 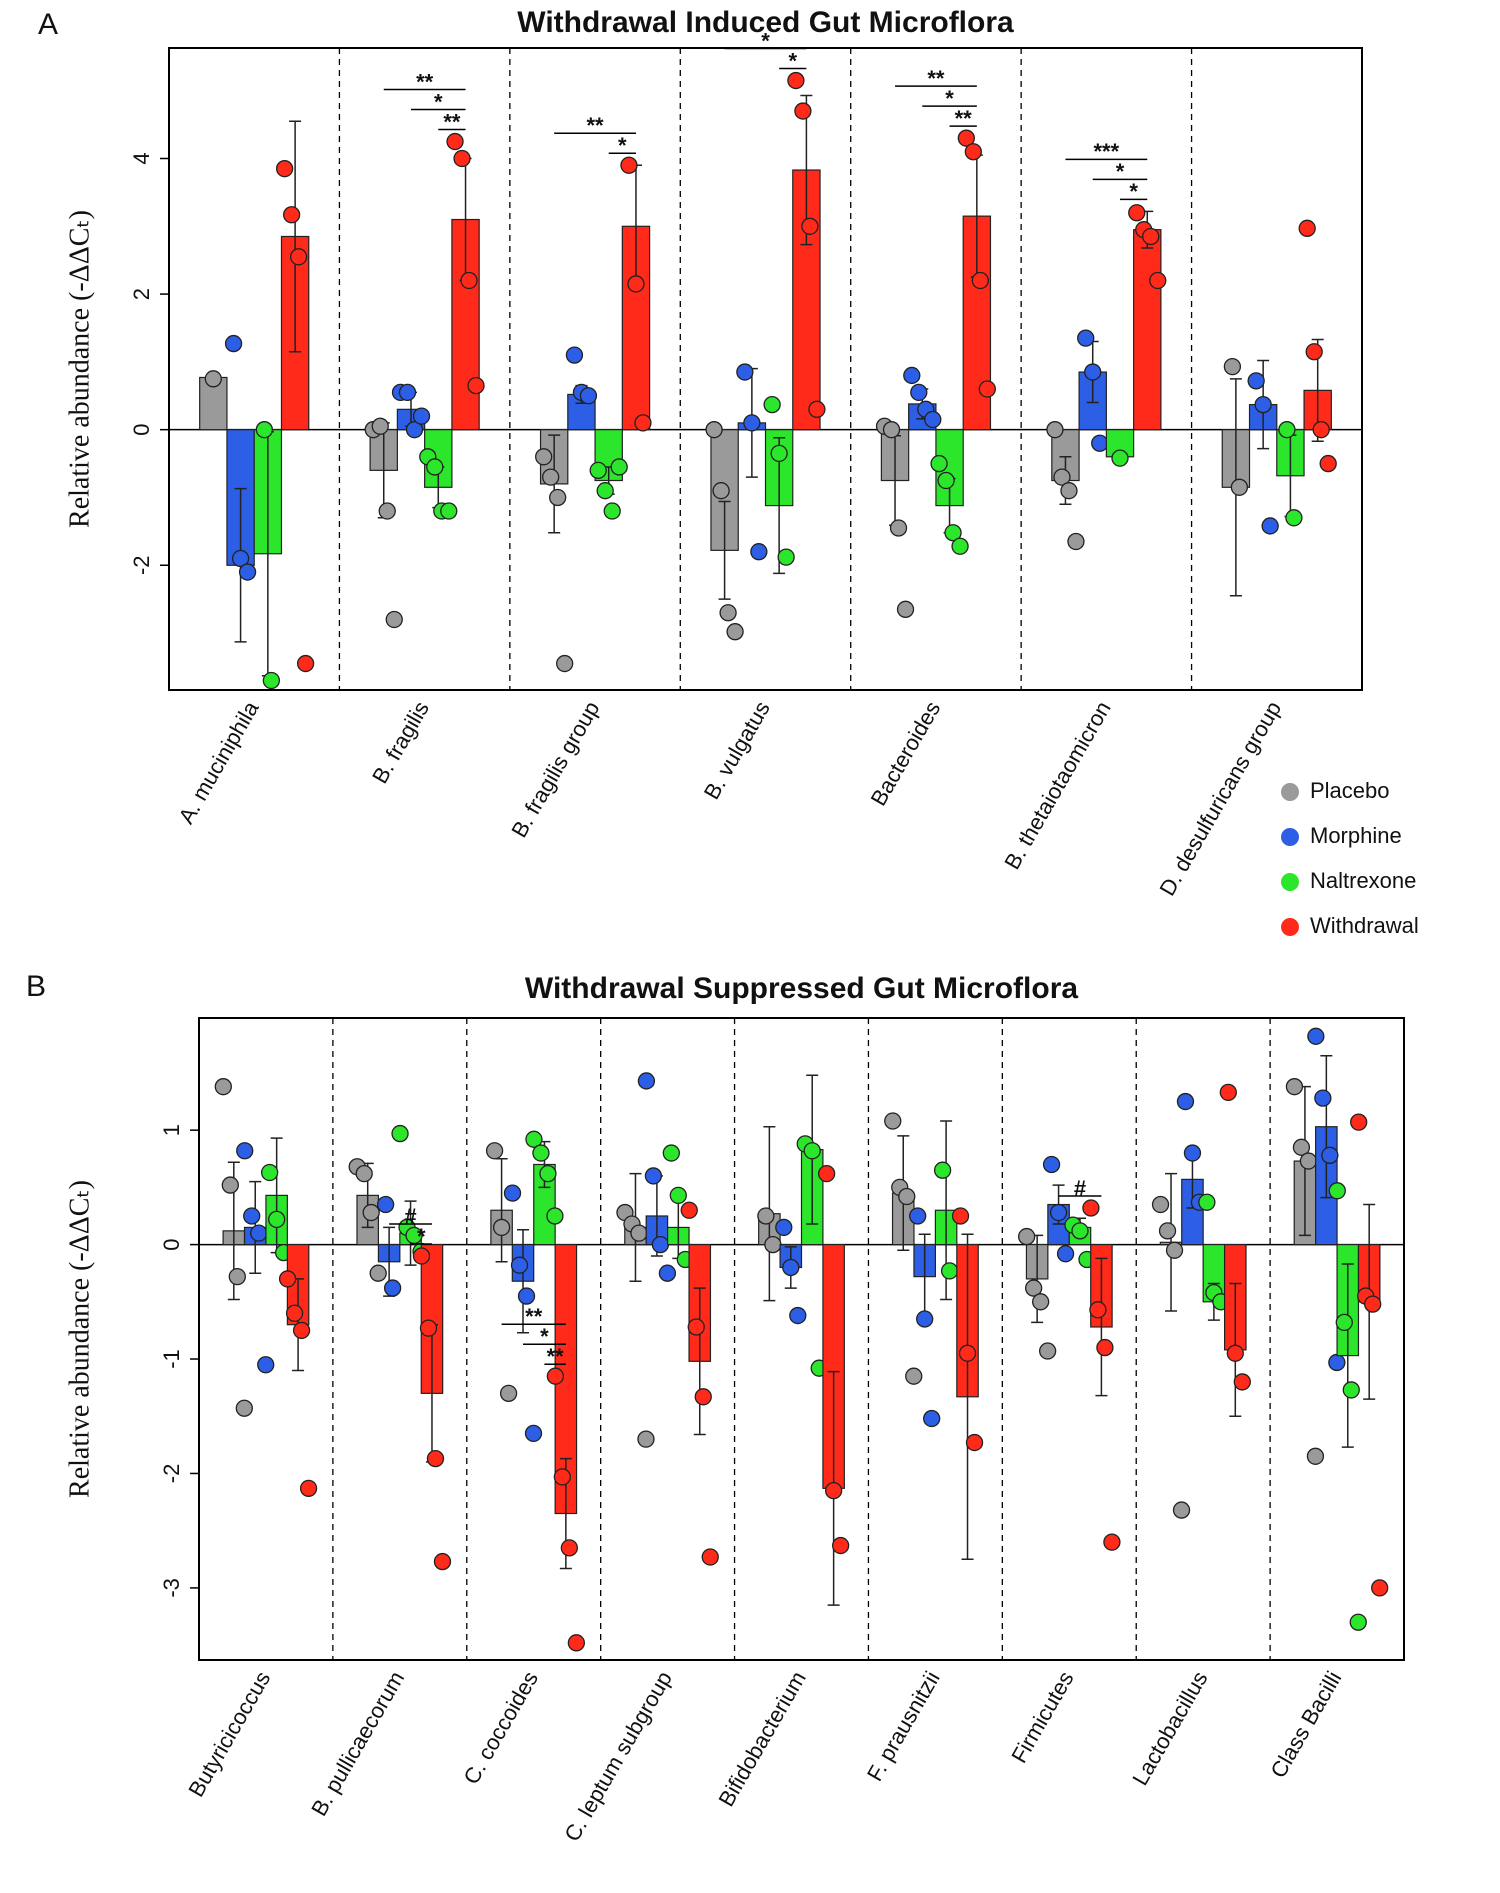 I want to click on y-axis-label: Relative abundance (-ΔΔCₜ), so click(x=79, y=1339).